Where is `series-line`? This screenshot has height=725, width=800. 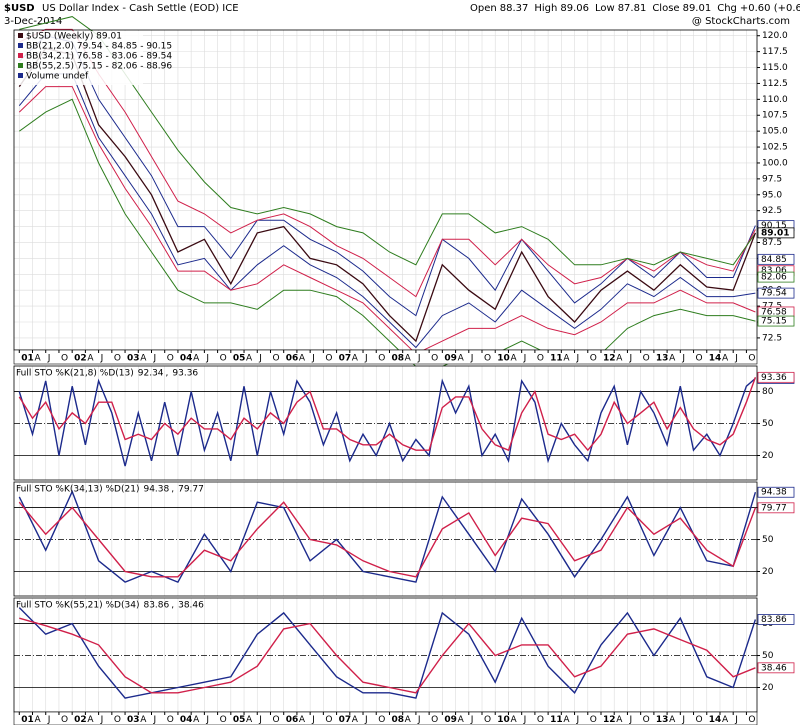 series-line is located at coordinates (387, 655).